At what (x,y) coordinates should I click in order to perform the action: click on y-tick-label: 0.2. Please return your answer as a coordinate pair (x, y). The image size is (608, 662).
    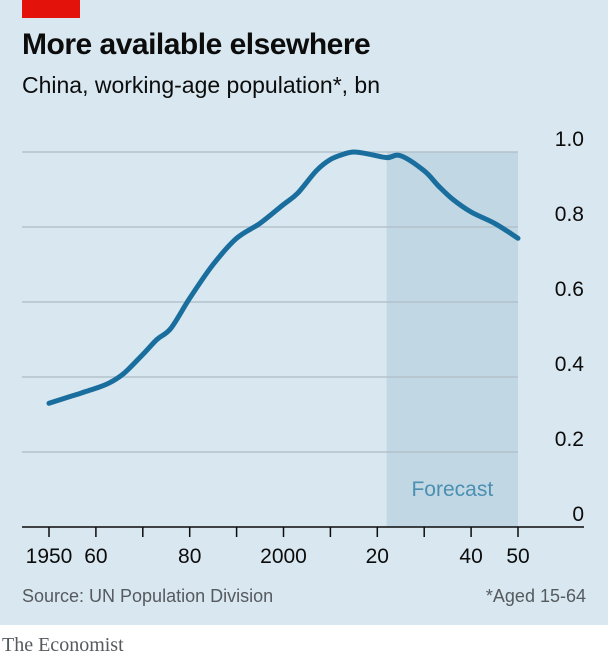
    Looking at the image, I should click on (569, 439).